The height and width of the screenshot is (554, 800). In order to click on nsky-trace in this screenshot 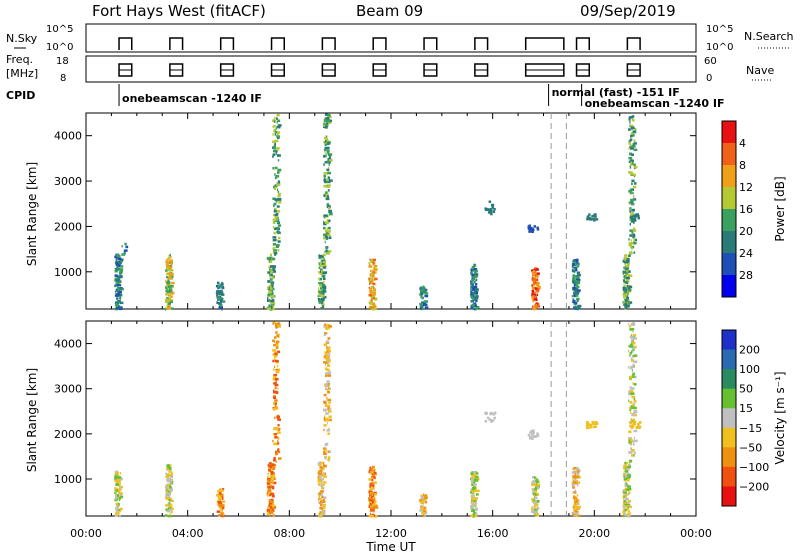, I will do `click(125, 43)`.